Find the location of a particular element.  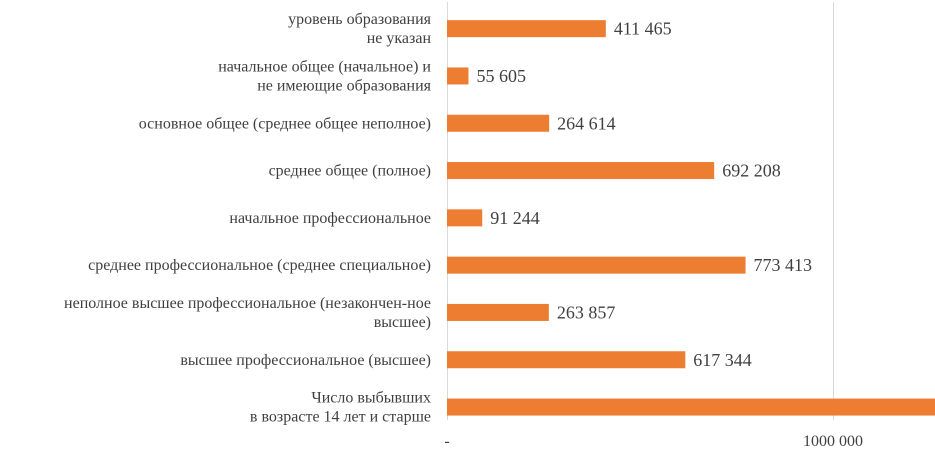

value-label: 617 344 is located at coordinates (722, 360).